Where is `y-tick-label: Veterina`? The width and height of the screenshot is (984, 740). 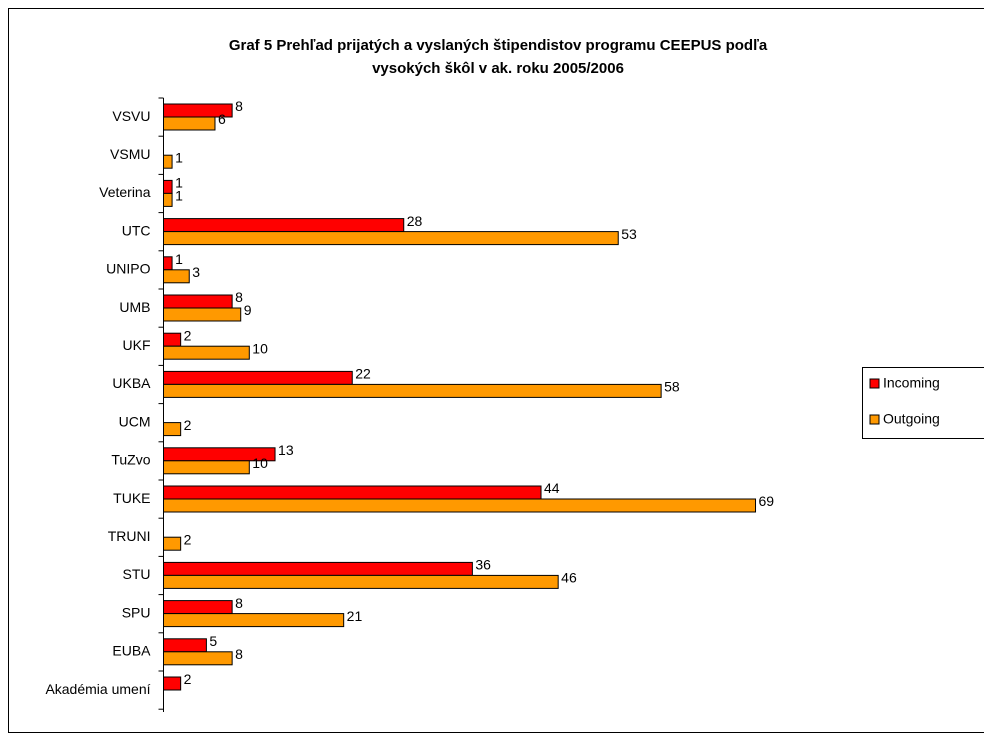 y-tick-label: Veterina is located at coordinates (125, 192).